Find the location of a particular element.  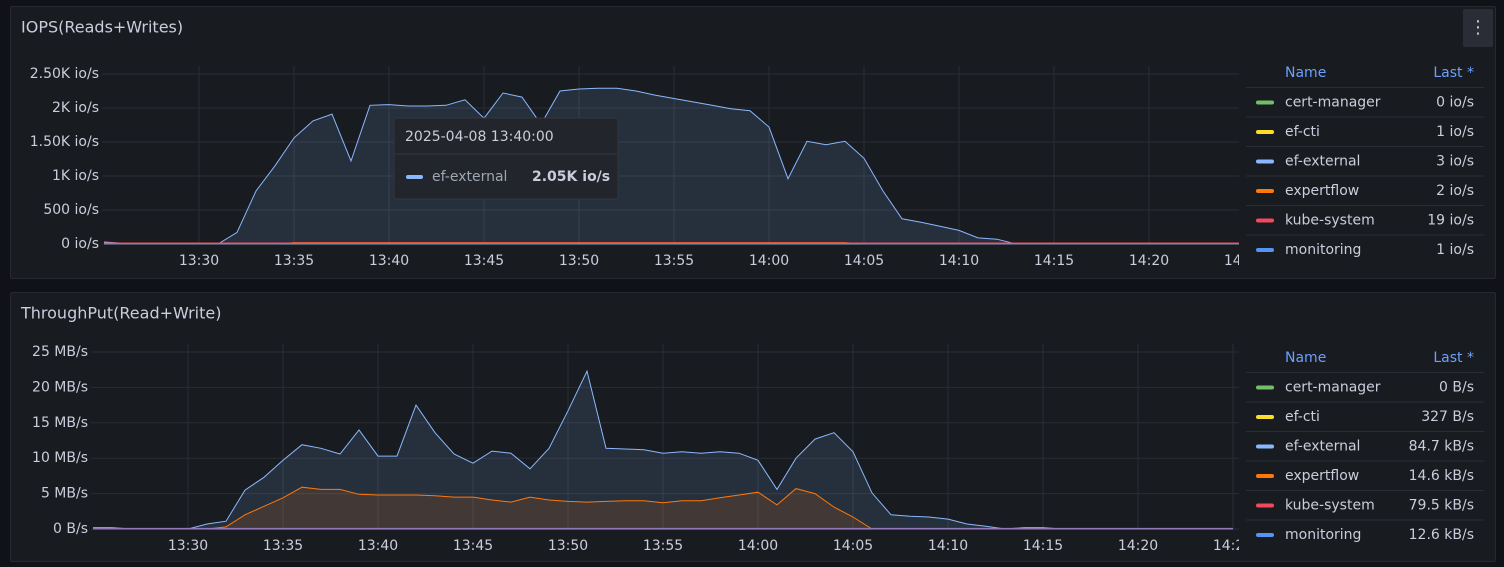

legend-last: 327 B/s is located at coordinates (1447, 417).